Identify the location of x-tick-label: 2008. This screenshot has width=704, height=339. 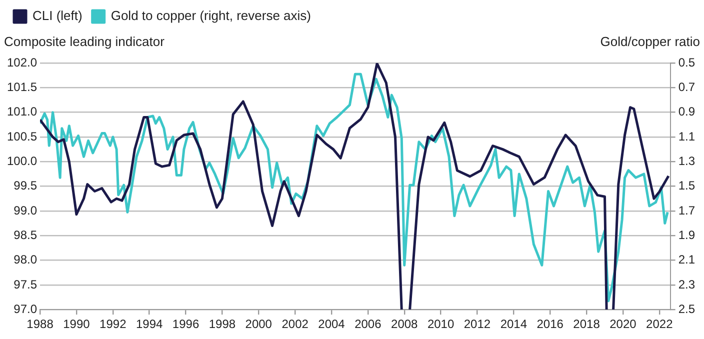
(404, 324).